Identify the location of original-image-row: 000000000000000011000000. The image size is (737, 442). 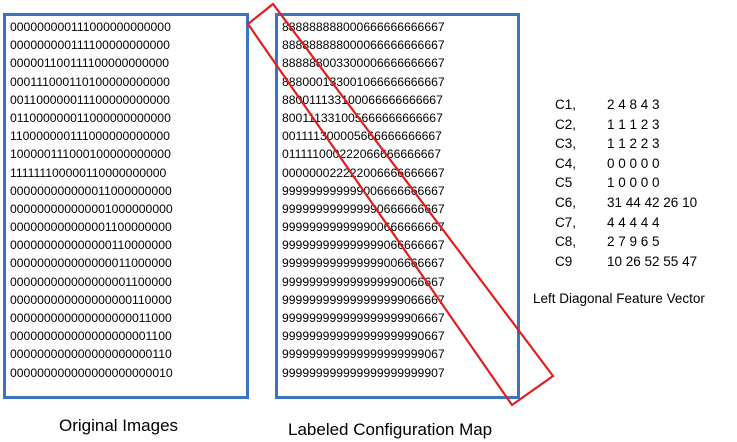
(91, 263).